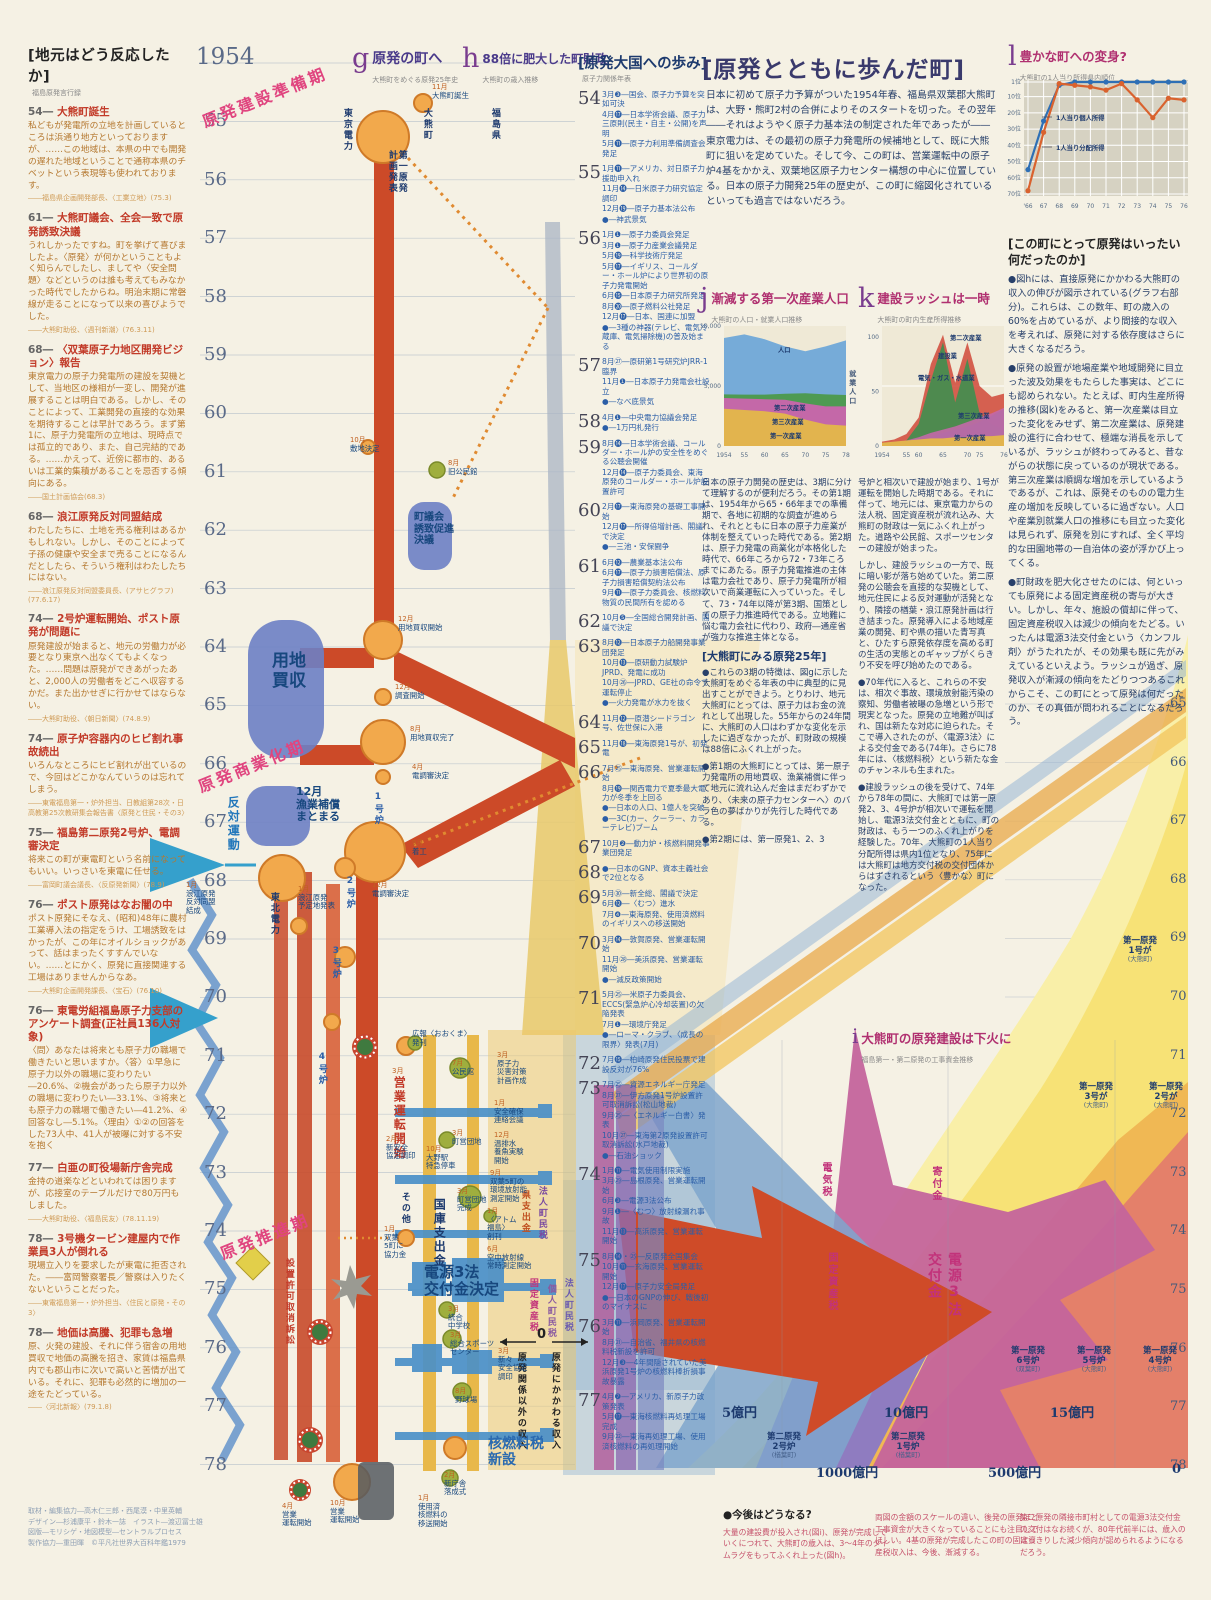  I want to click on page-title: [原発とともに歩んだ町], so click(834, 70).